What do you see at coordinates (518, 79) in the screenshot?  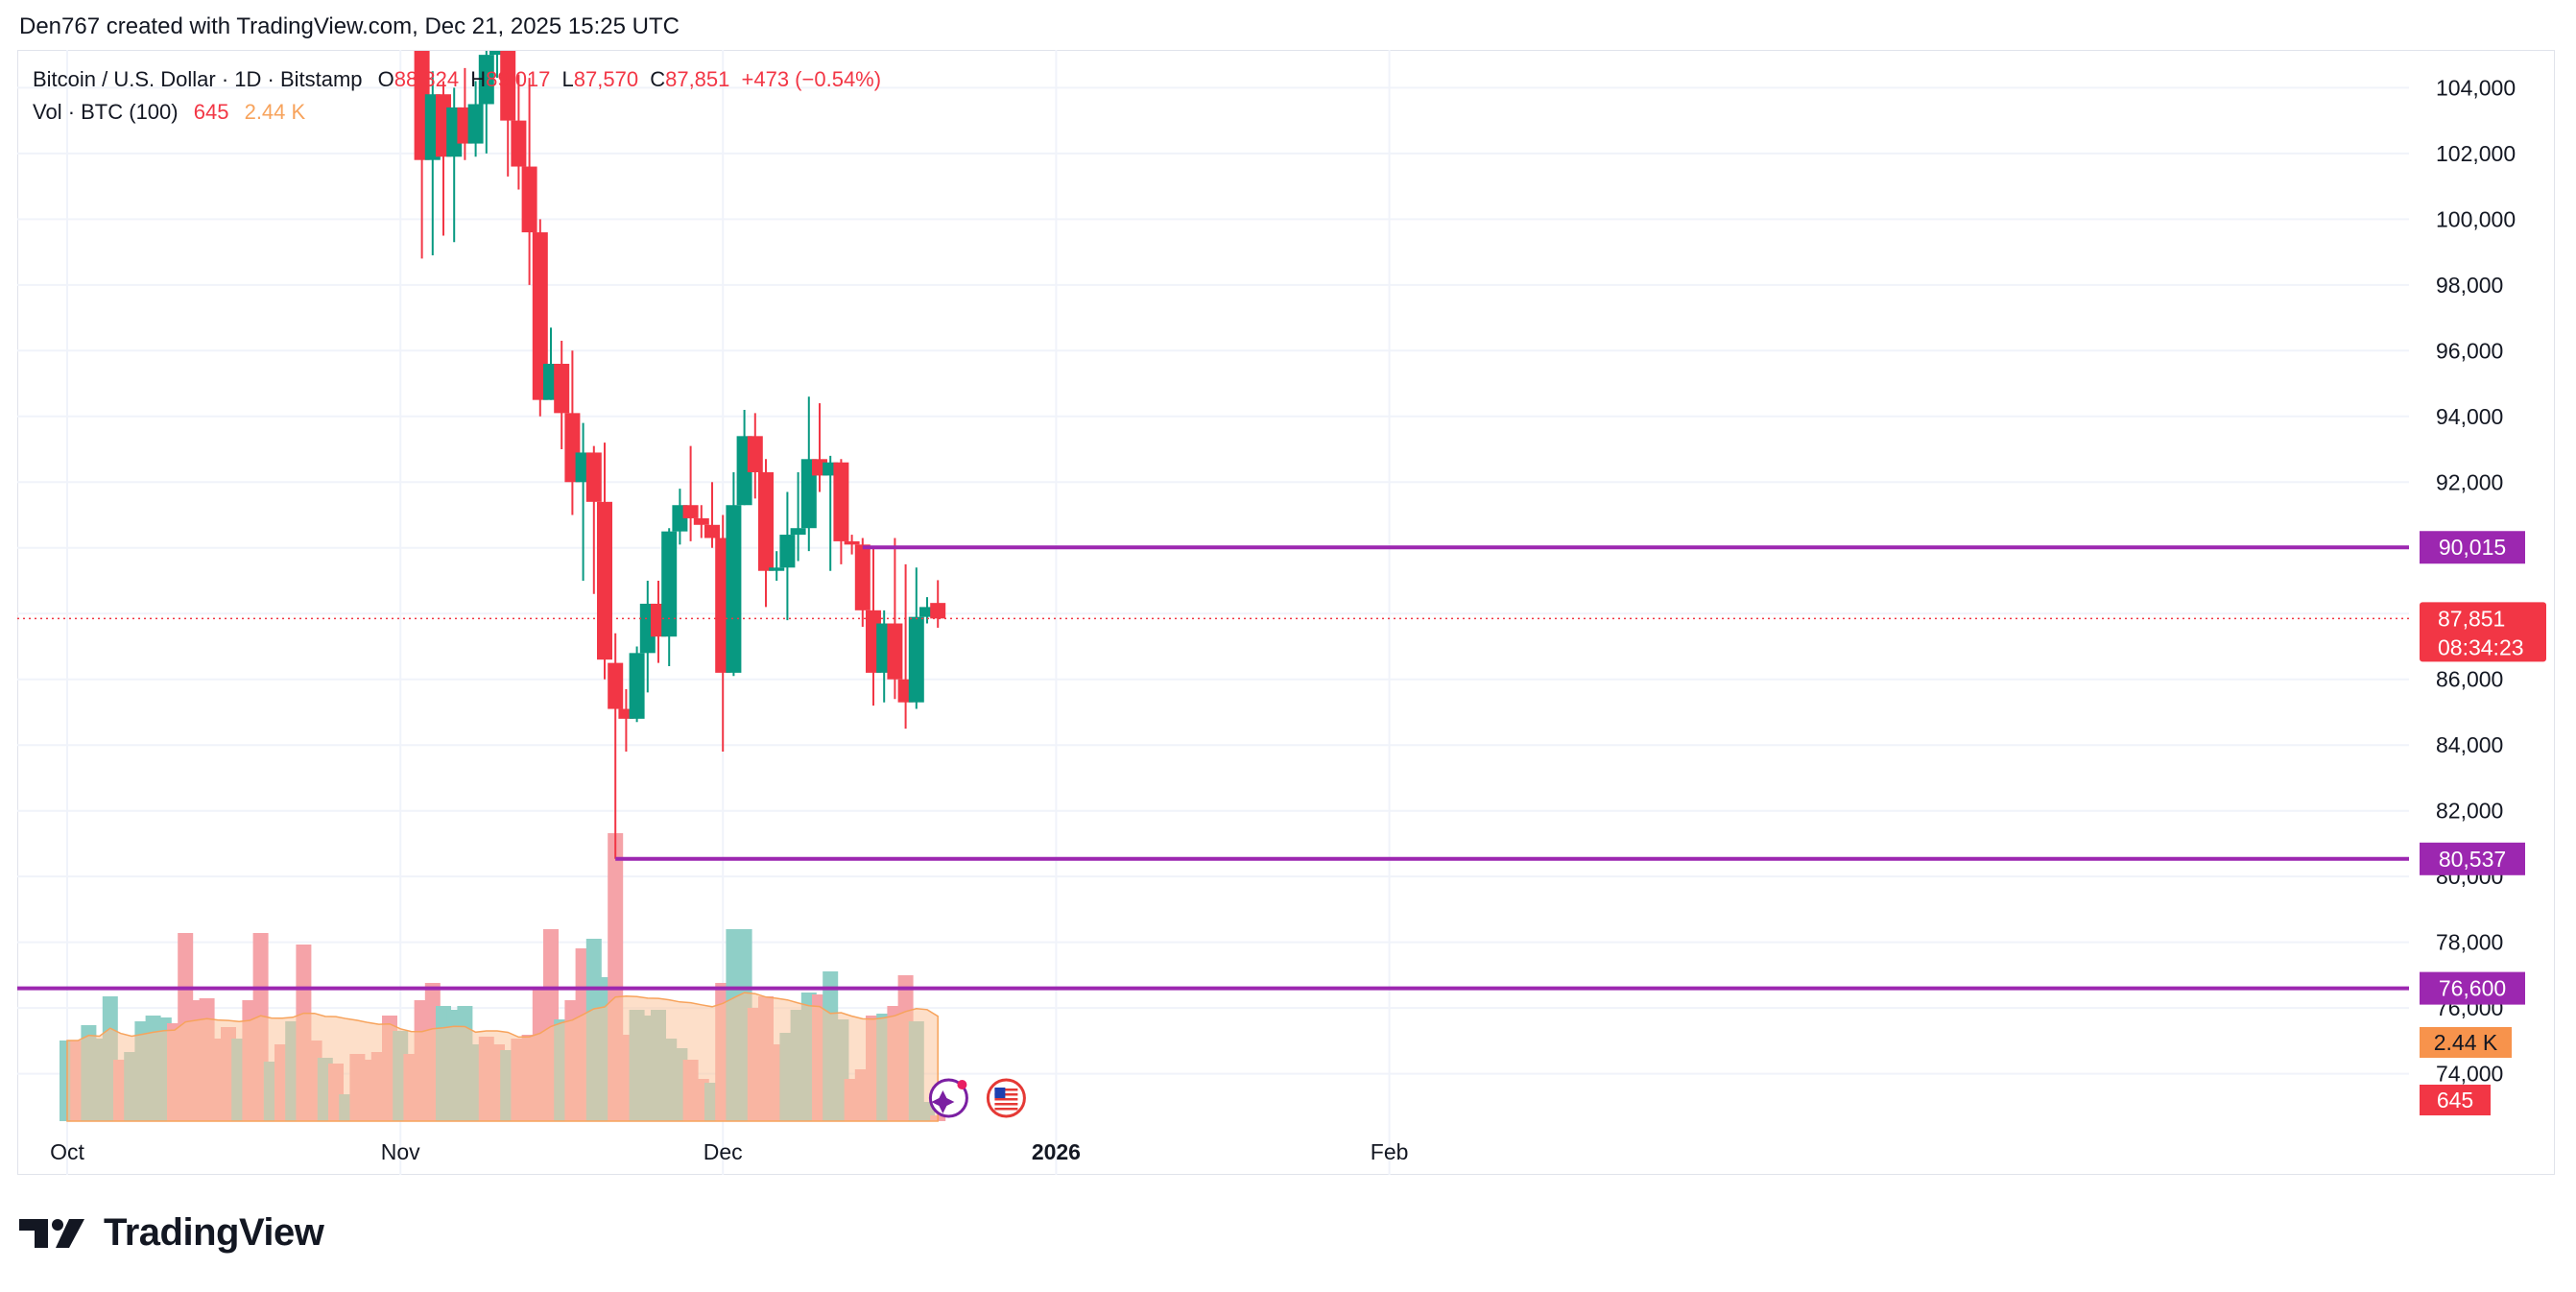 I see `legend-high-value: 89,017` at bounding box center [518, 79].